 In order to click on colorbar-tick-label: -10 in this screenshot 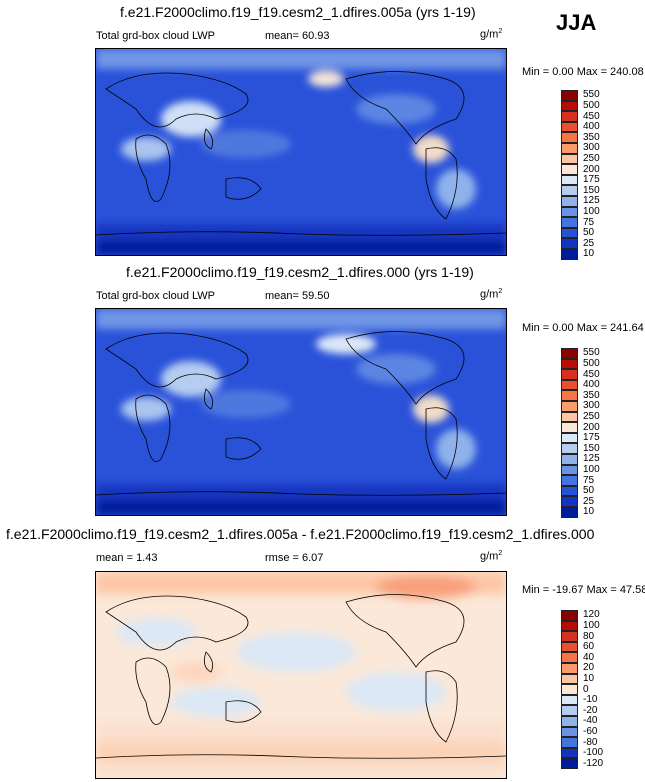, I will do `click(590, 700)`.